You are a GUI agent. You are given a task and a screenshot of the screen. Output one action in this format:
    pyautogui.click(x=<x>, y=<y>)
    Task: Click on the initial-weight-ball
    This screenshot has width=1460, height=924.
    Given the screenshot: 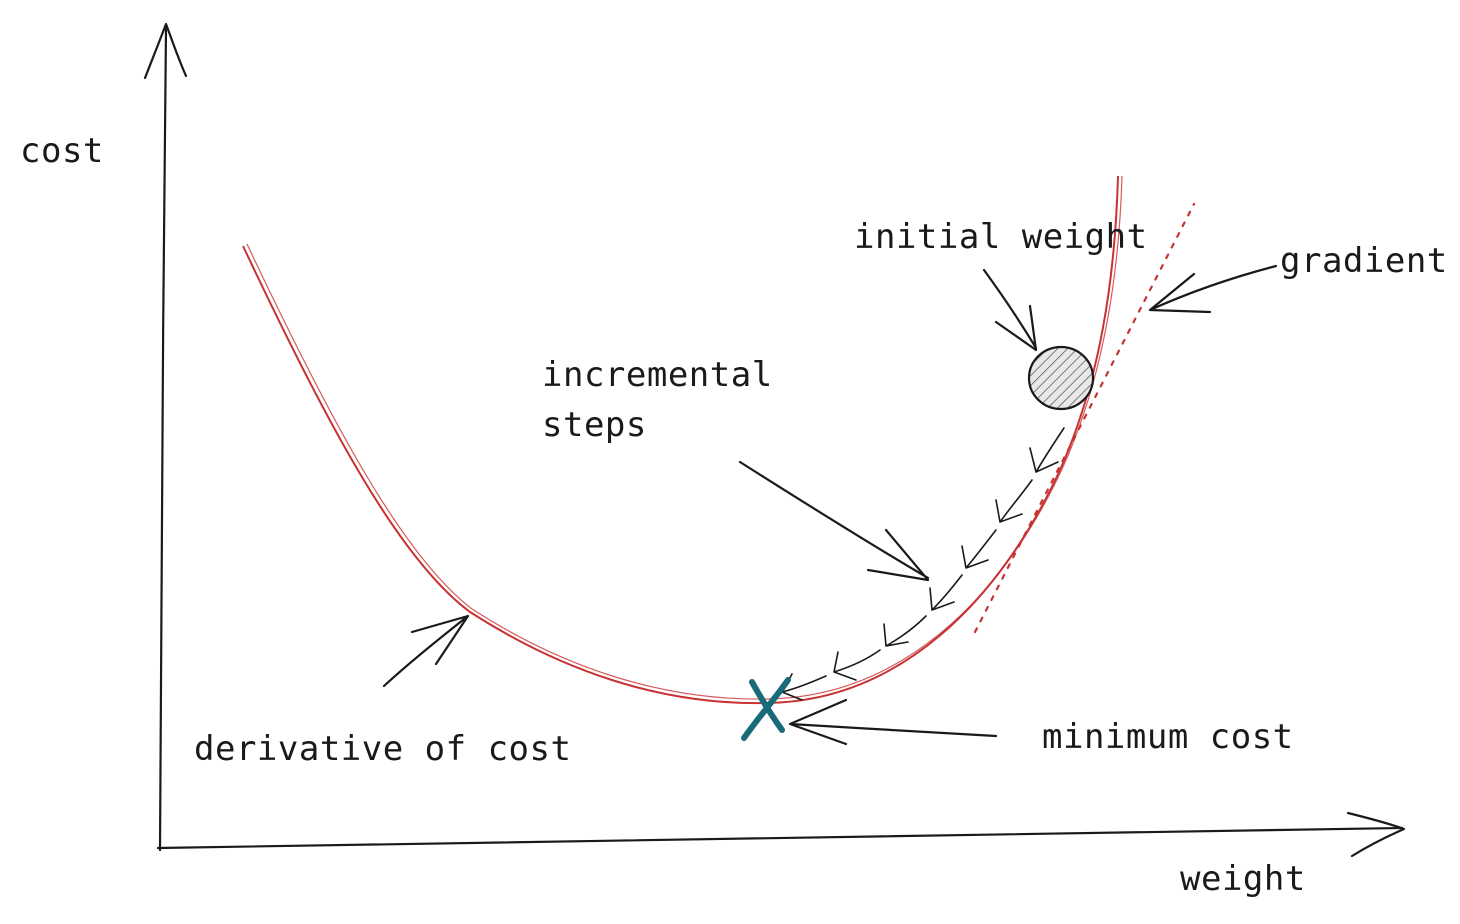 What is the action you would take?
    pyautogui.click(x=1061, y=378)
    